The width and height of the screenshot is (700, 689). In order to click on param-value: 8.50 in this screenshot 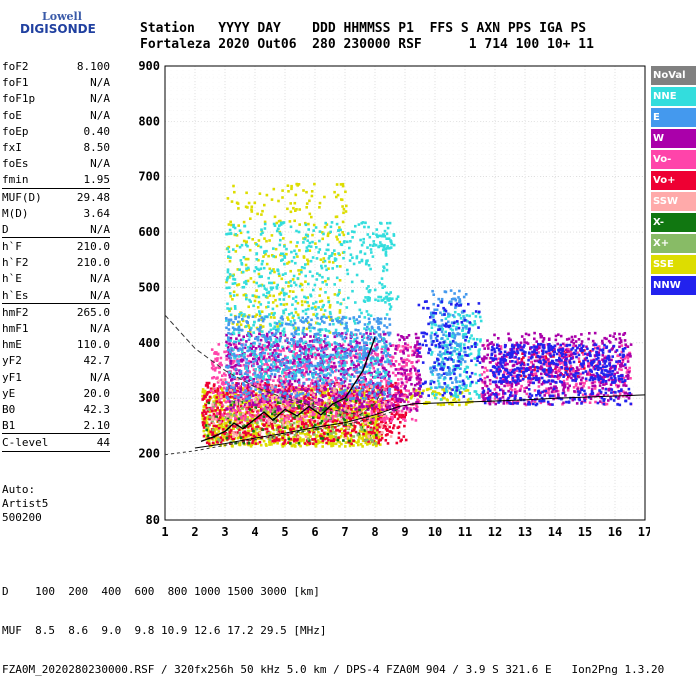, I will do `click(97, 147)`.